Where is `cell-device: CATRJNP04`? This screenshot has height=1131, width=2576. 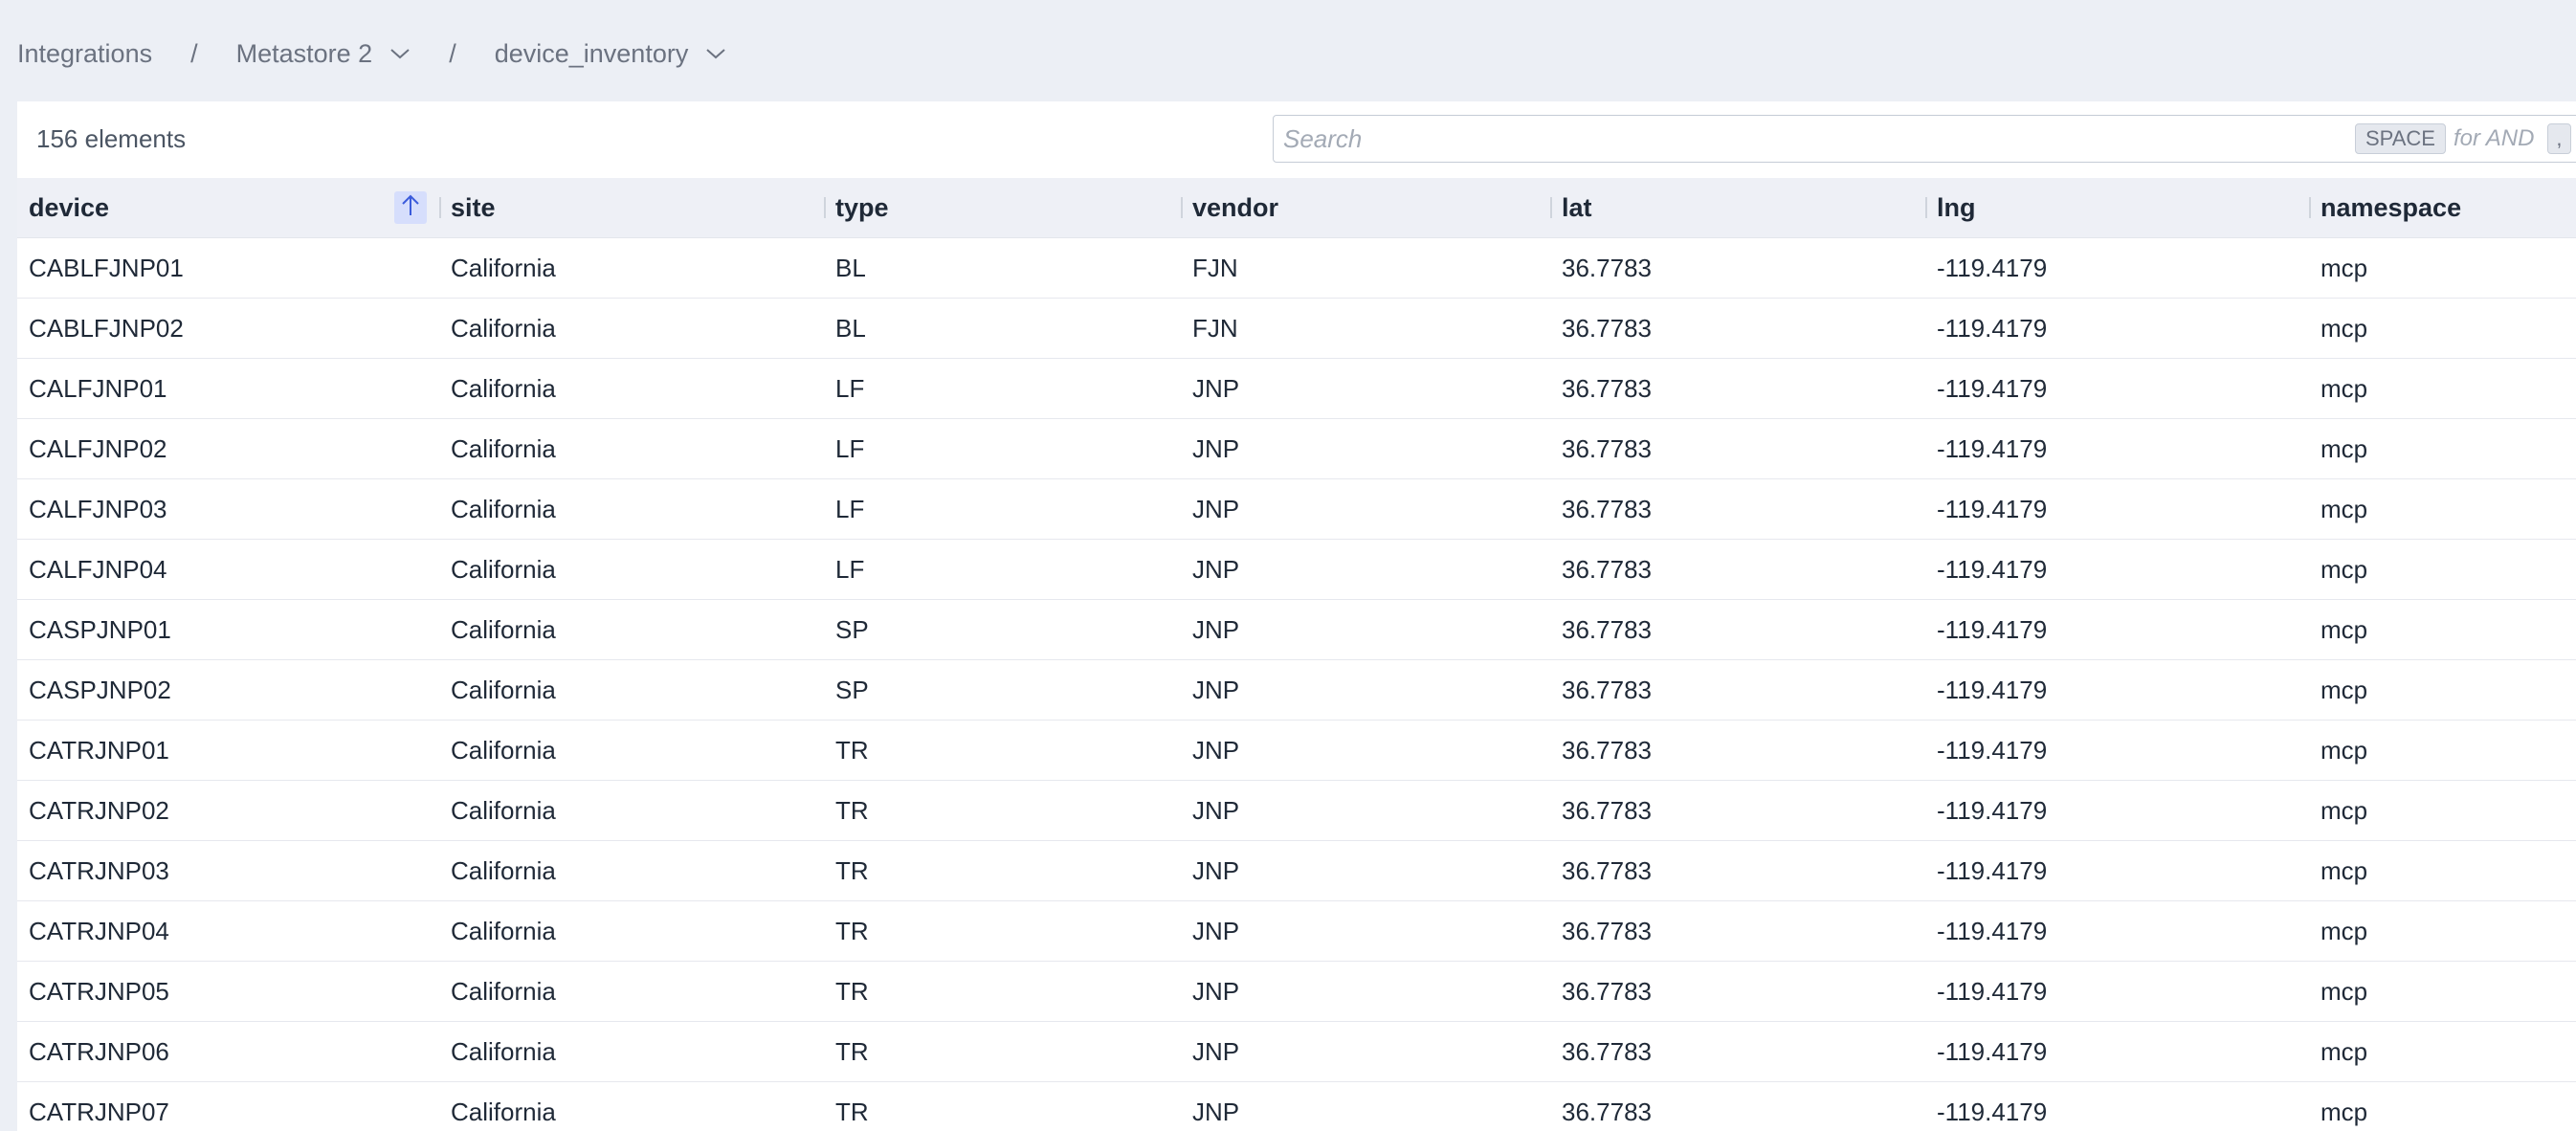
cell-device: CATRJNP04 is located at coordinates (99, 930).